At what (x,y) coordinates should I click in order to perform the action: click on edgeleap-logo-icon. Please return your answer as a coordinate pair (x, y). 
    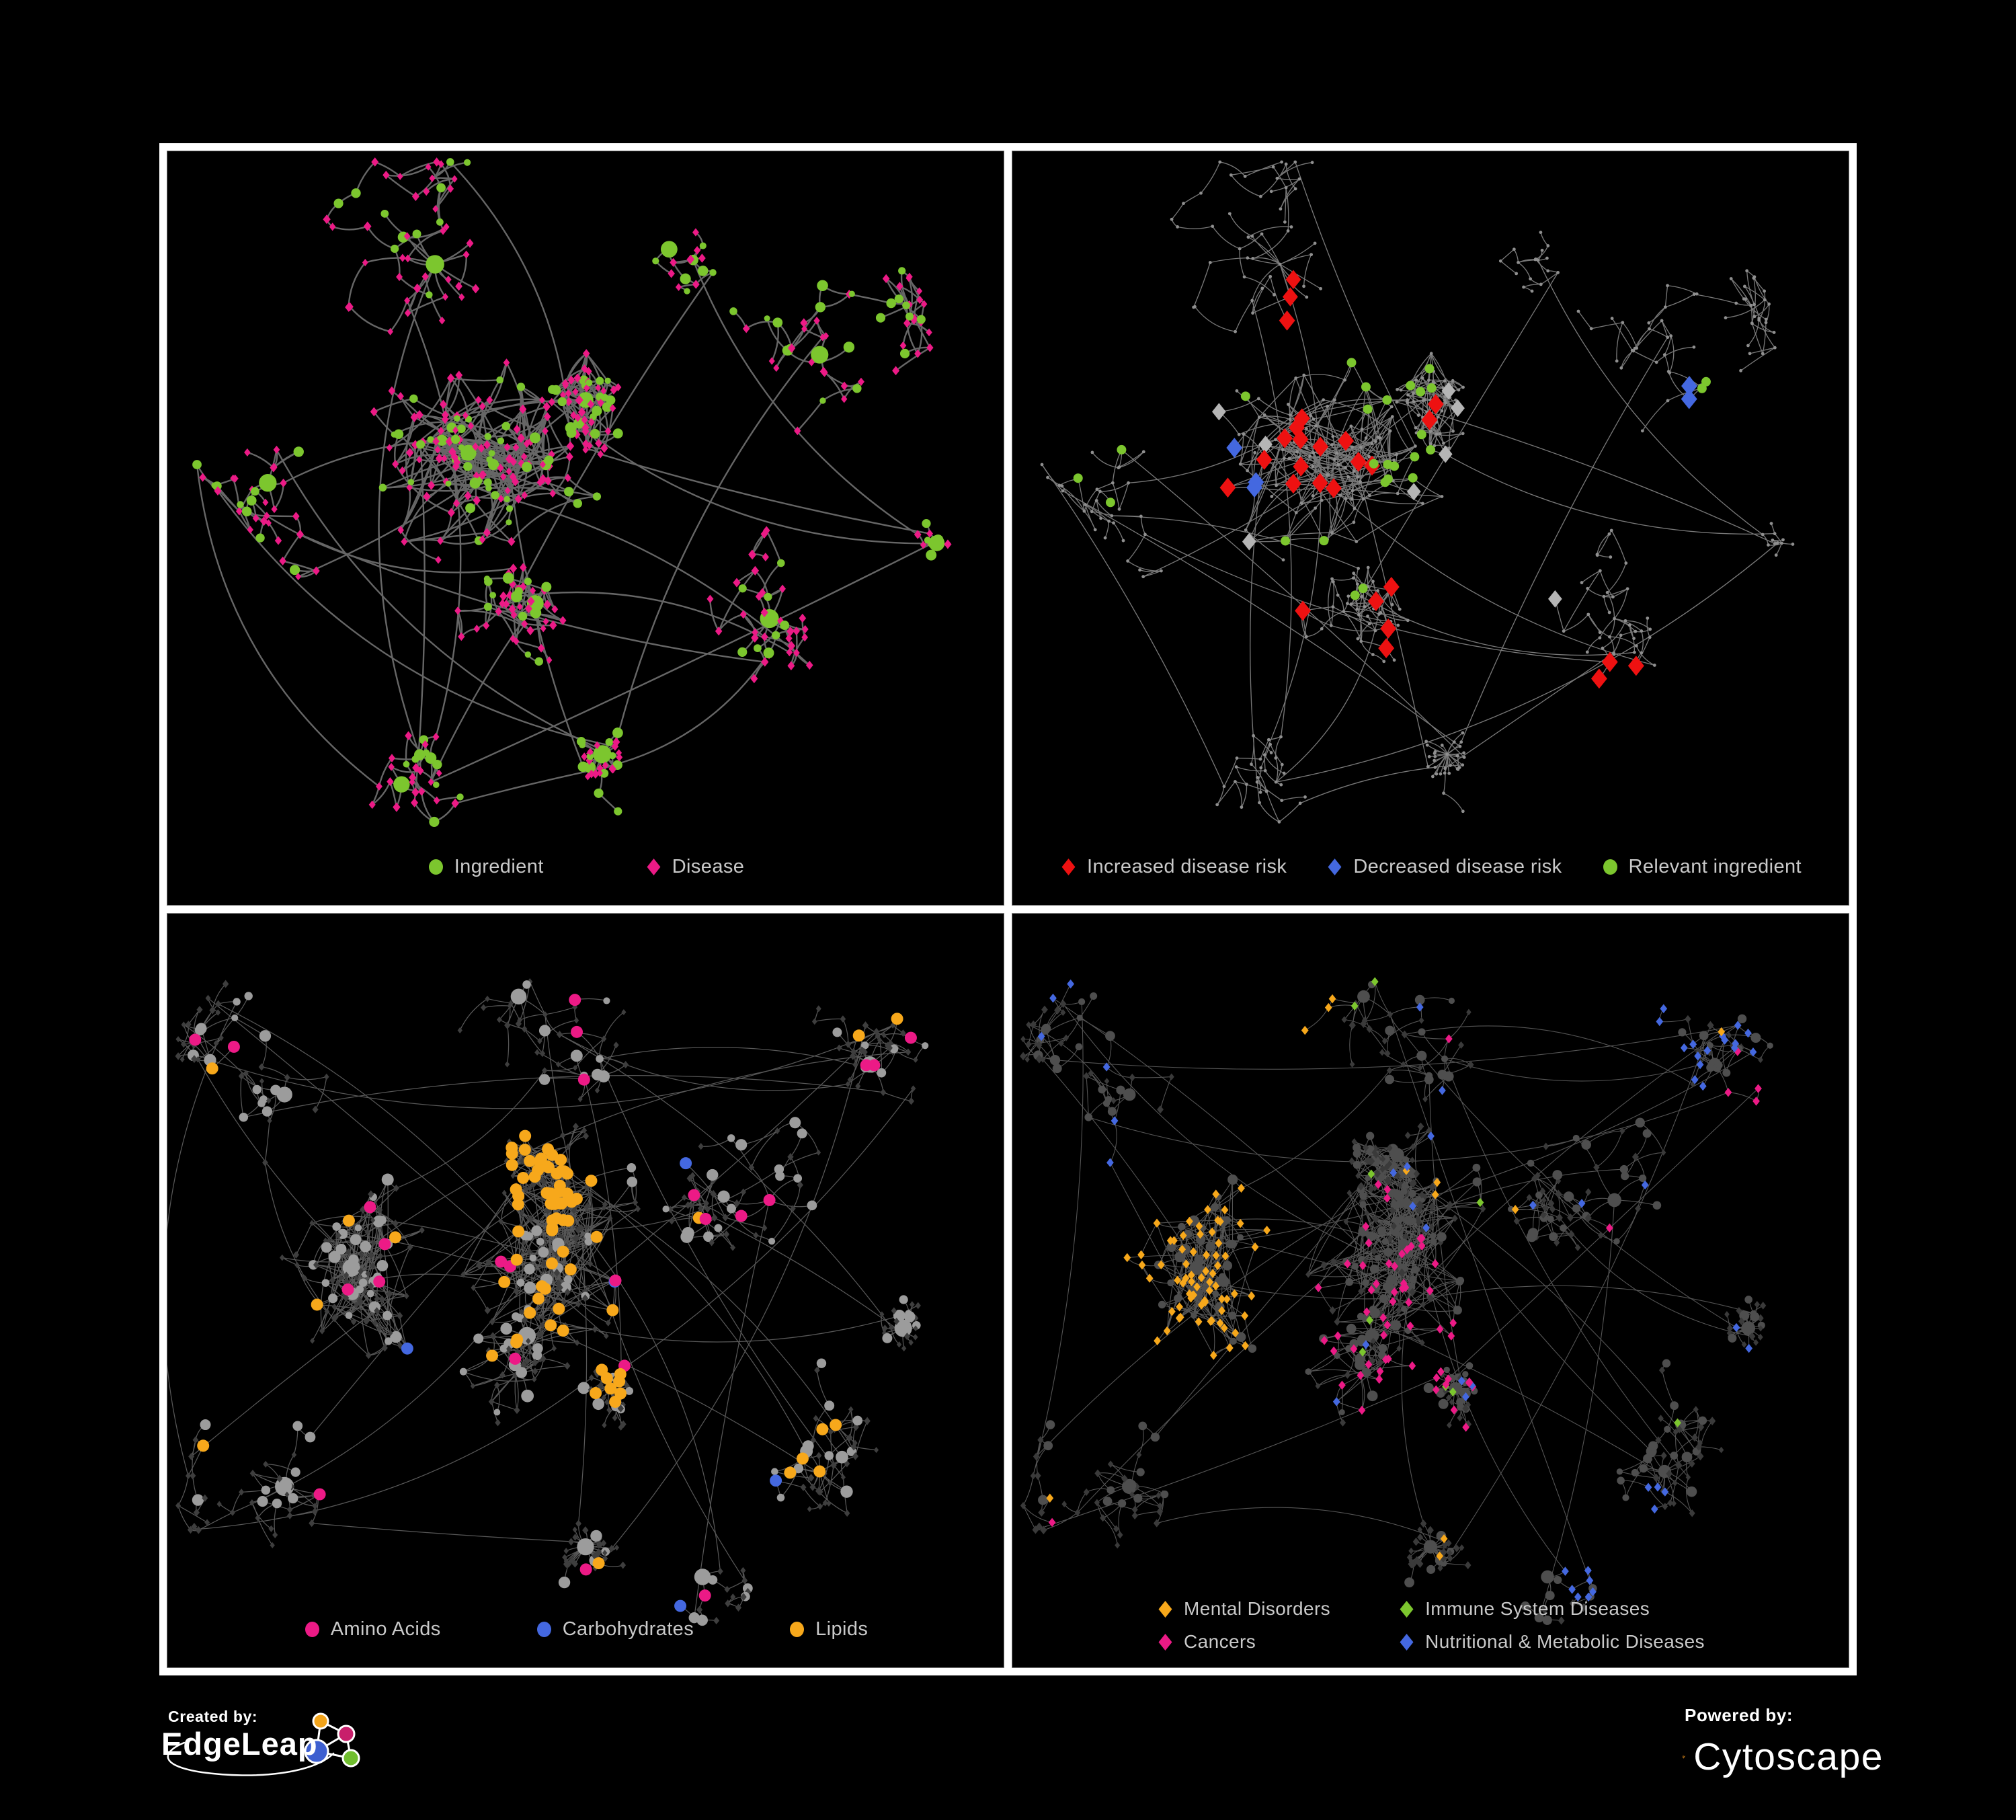
    Looking at the image, I should click on (263, 1744).